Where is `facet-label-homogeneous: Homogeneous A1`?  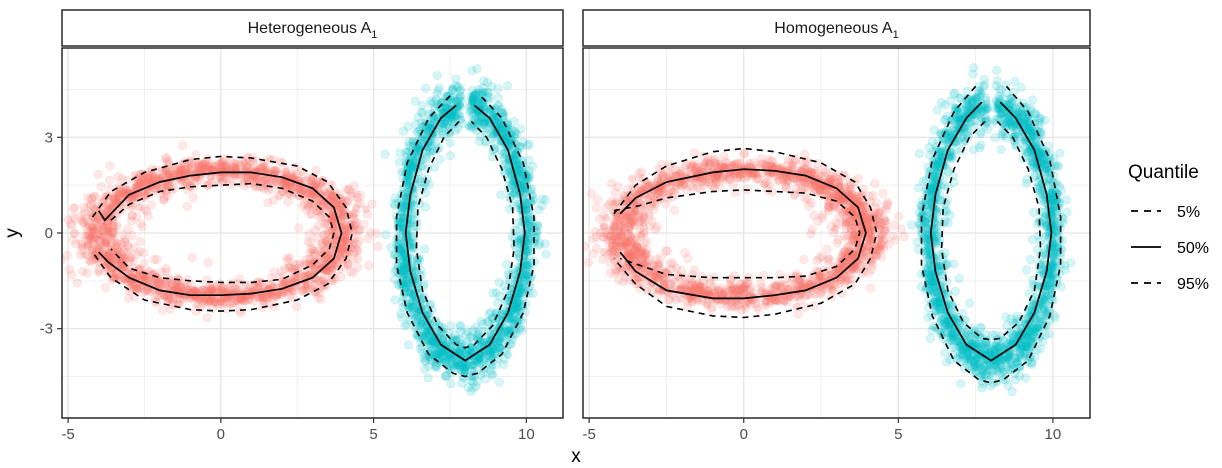 facet-label-homogeneous: Homogeneous A1 is located at coordinates (836, 30).